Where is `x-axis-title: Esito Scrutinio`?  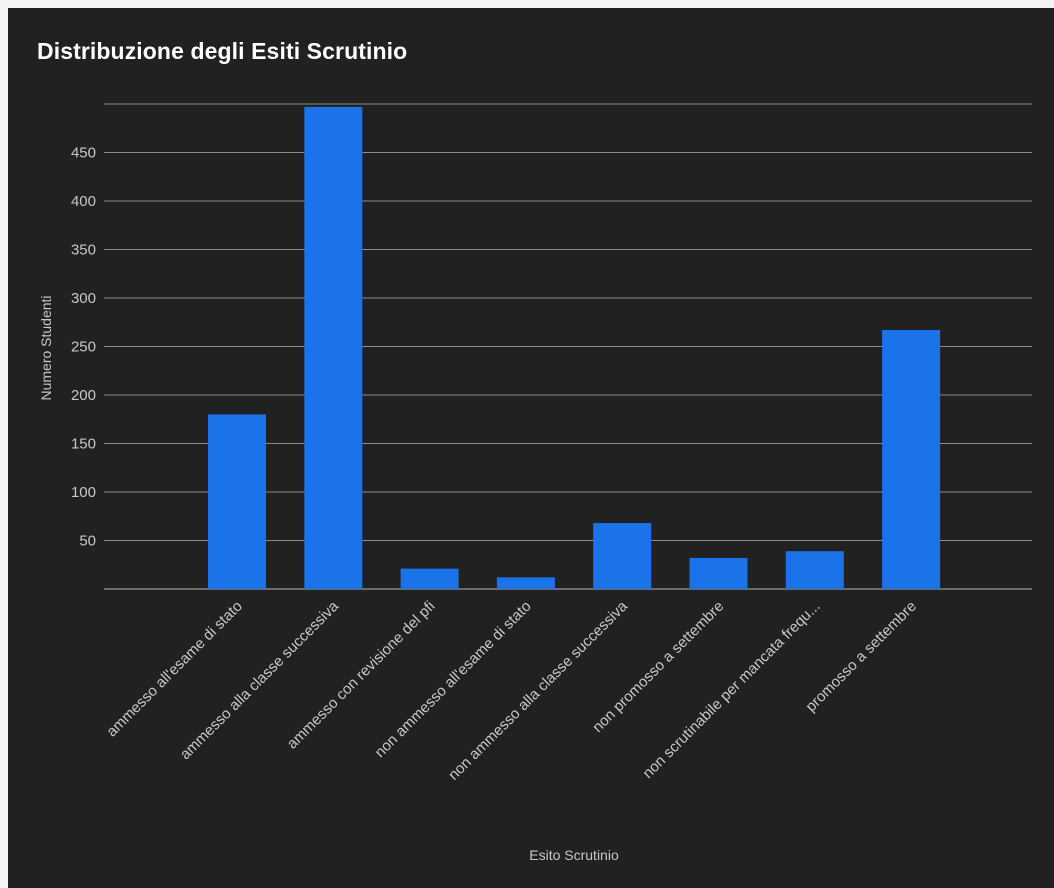 x-axis-title: Esito Scrutinio is located at coordinates (574, 855).